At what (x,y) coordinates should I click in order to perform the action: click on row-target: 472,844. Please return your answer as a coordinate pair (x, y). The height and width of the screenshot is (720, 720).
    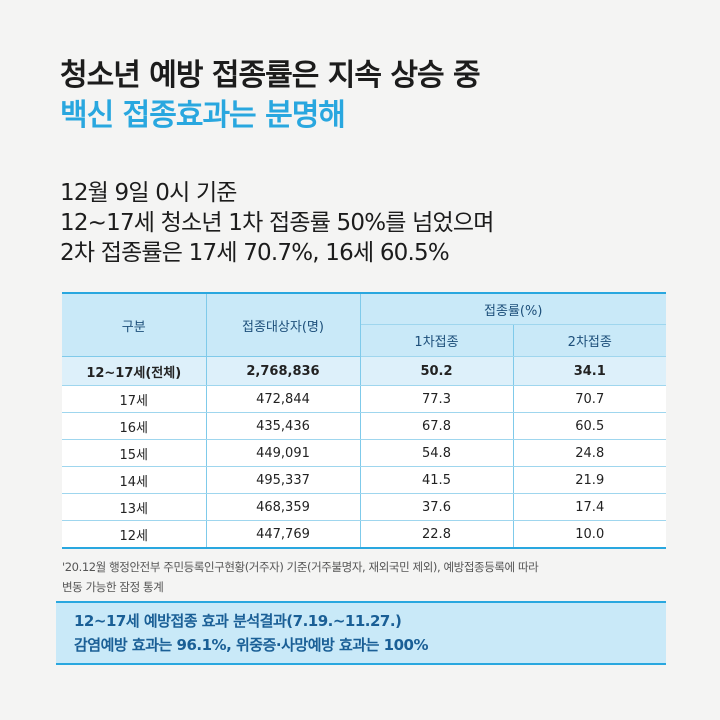
    Looking at the image, I should click on (283, 399).